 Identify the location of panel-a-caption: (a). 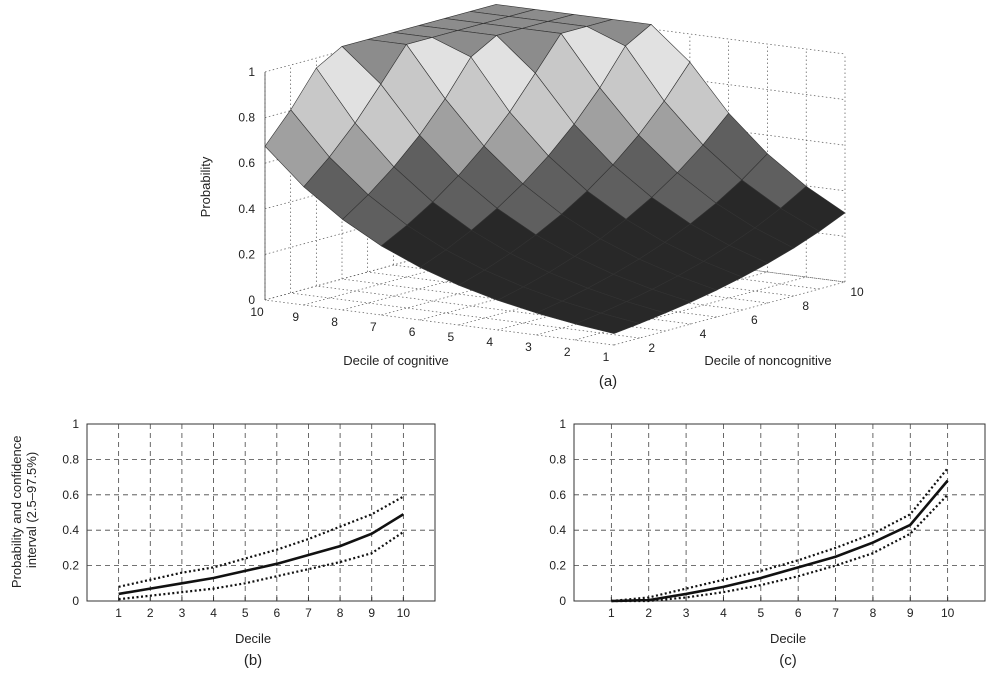
(608, 381).